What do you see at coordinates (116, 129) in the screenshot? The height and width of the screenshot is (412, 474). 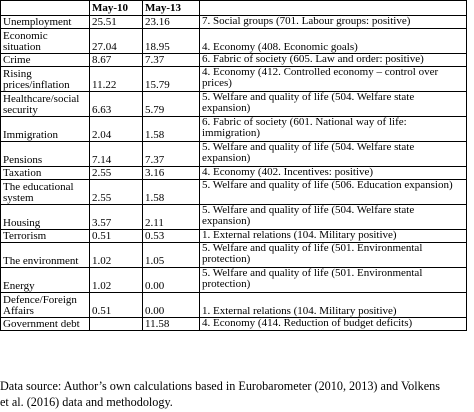 I see `may10-cell: 2.04` at bounding box center [116, 129].